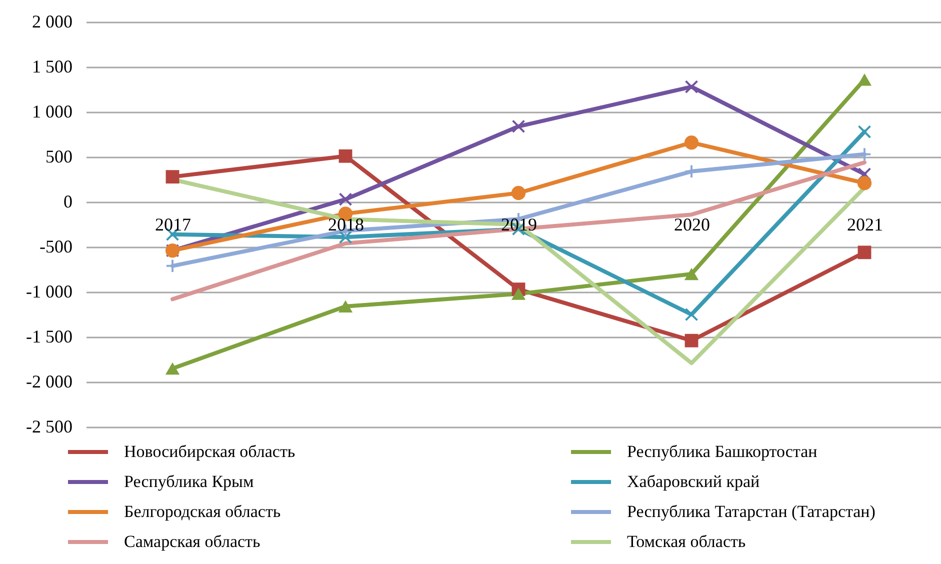 The width and height of the screenshot is (941, 564). What do you see at coordinates (59, 156) in the screenshot?
I see `y-tick-label: 500` at bounding box center [59, 156].